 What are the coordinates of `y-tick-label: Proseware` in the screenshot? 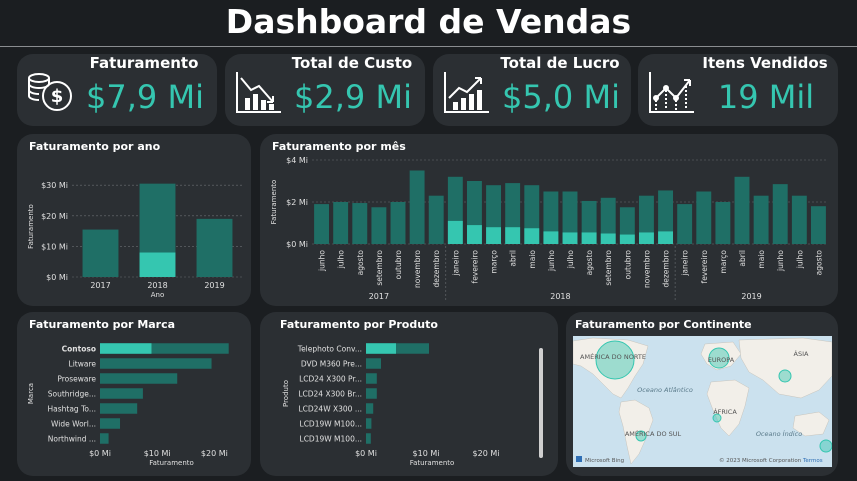 It's located at (76, 379).